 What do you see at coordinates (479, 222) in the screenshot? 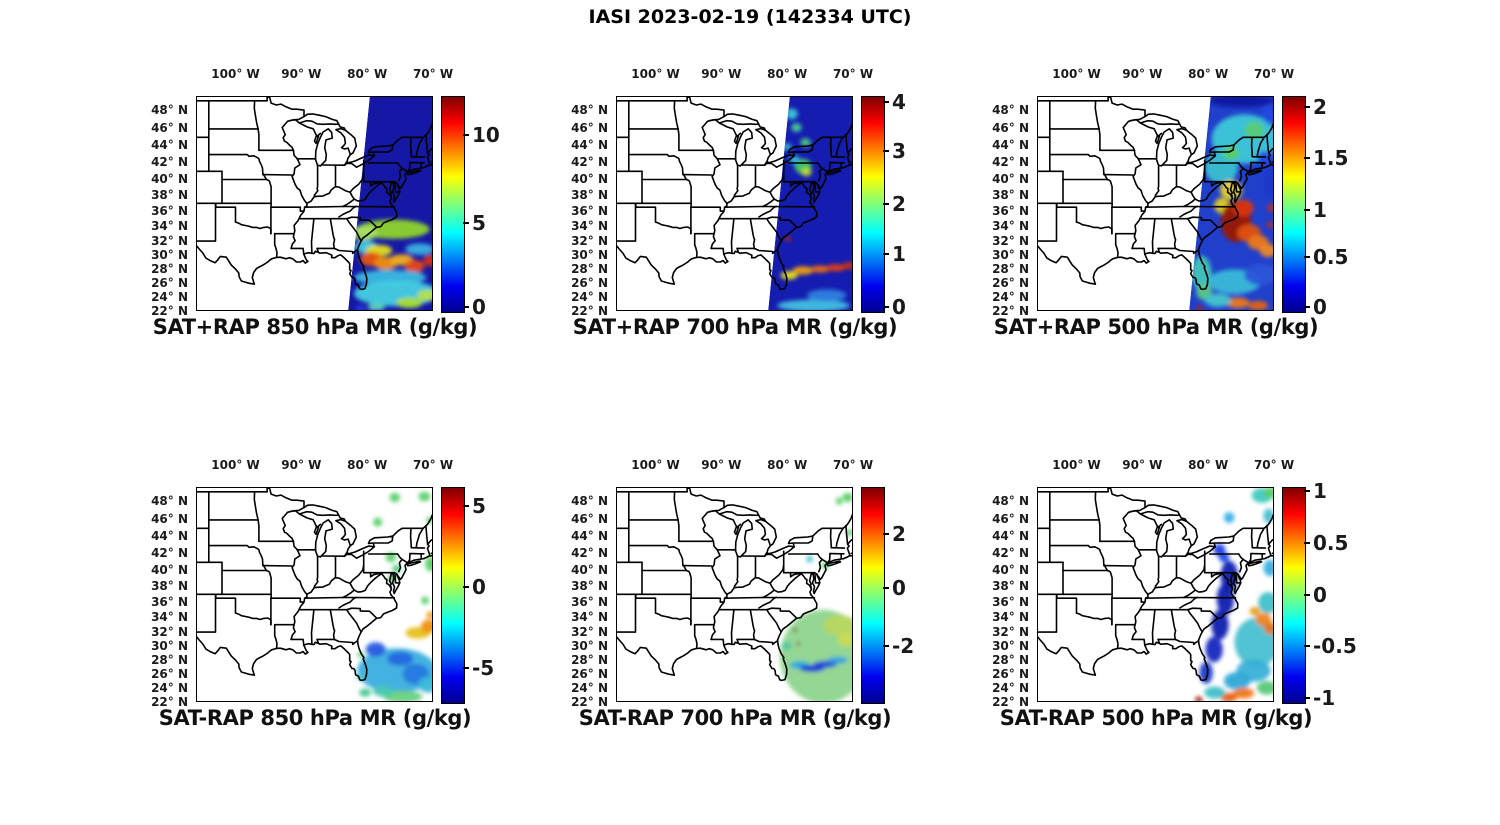
I see `colorbar-tick-label: 5` at bounding box center [479, 222].